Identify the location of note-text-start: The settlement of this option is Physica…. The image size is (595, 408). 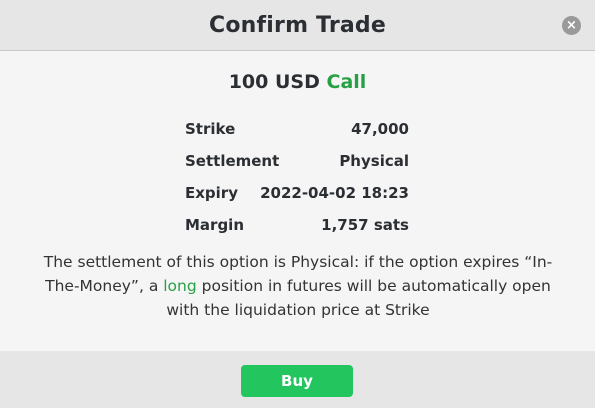
(298, 274).